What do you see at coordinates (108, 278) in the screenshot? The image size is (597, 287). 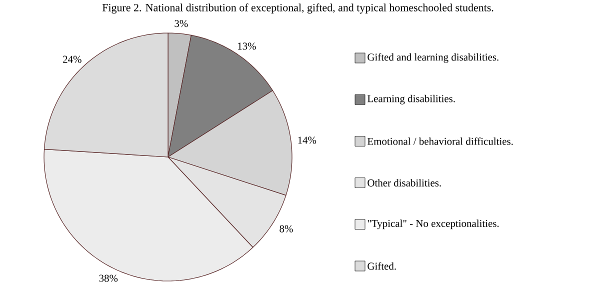 I see `data-label: 38%` at bounding box center [108, 278].